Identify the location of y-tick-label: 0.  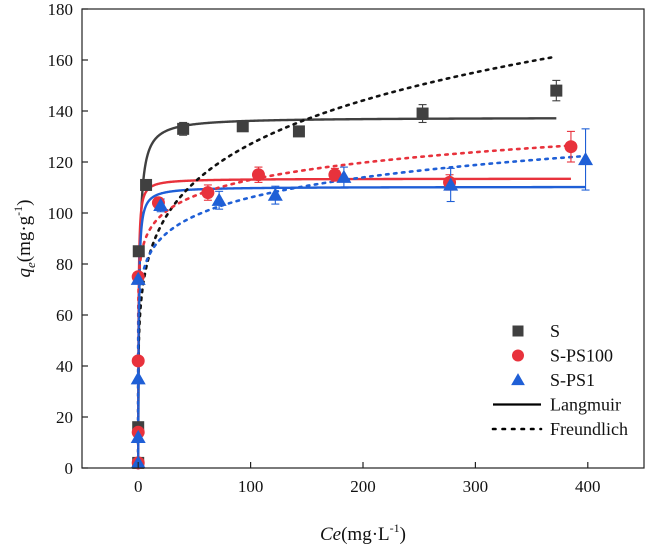
(69, 468).